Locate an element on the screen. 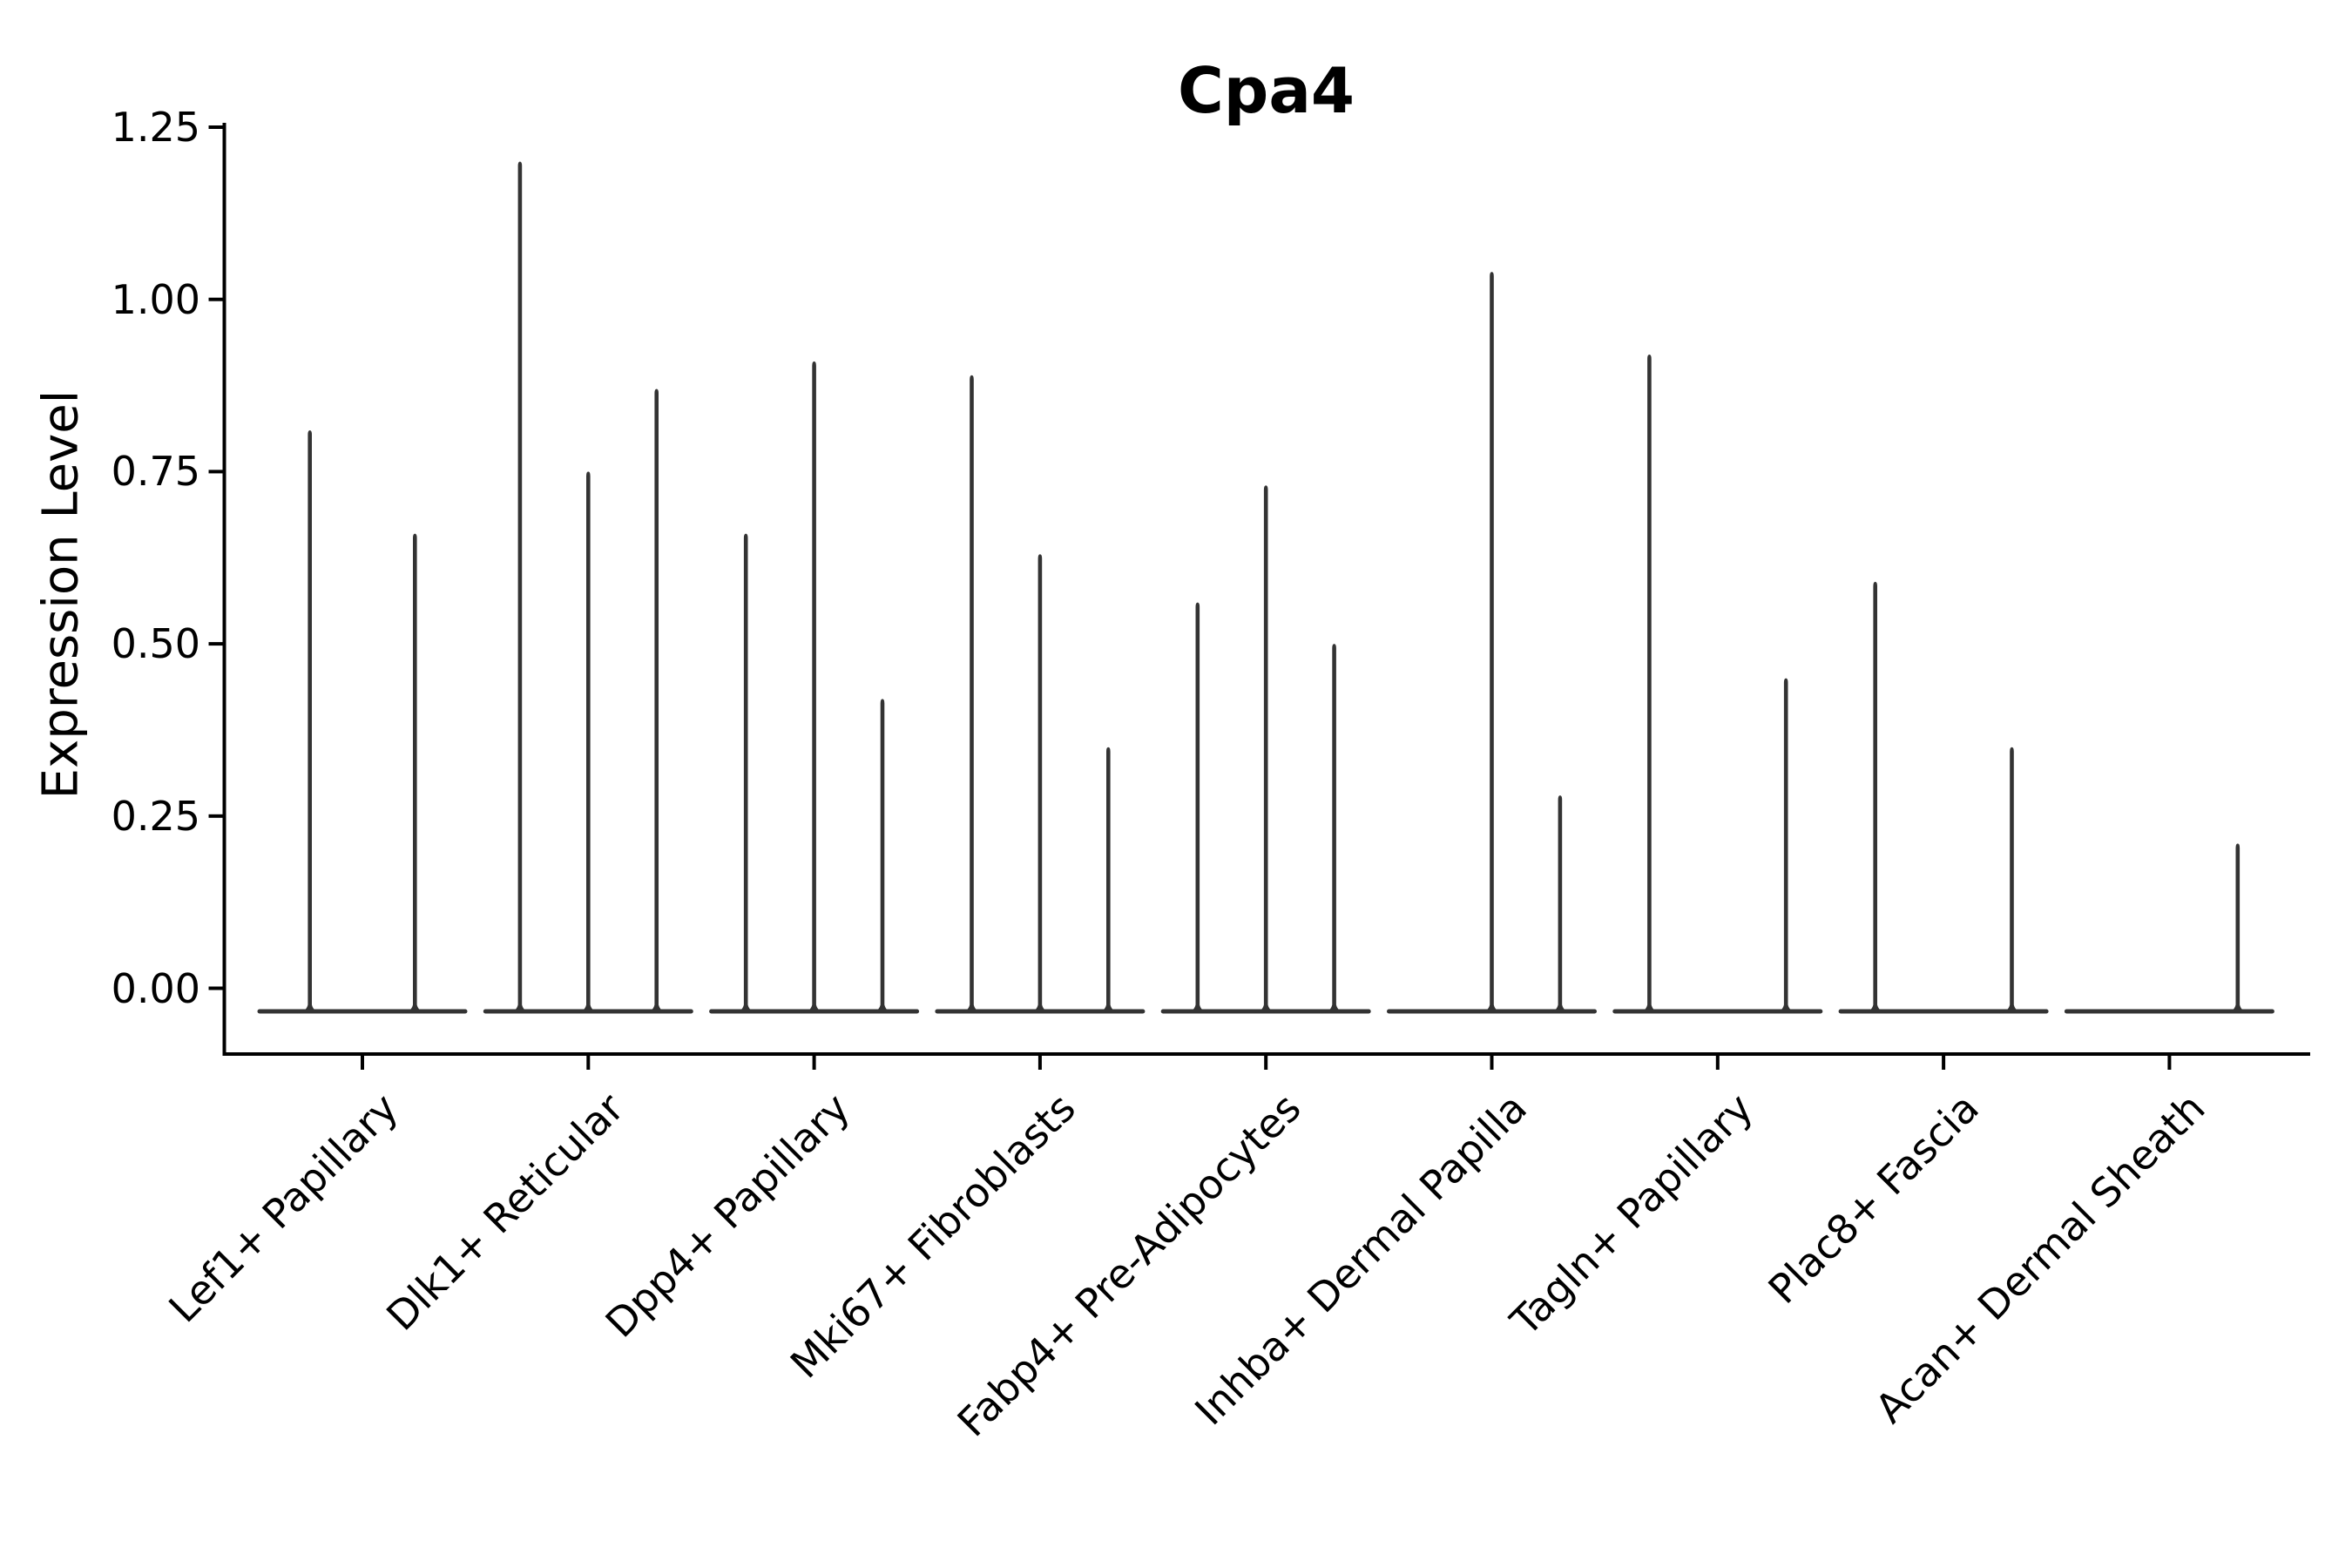  x-axis-spine is located at coordinates (1266, 1054).